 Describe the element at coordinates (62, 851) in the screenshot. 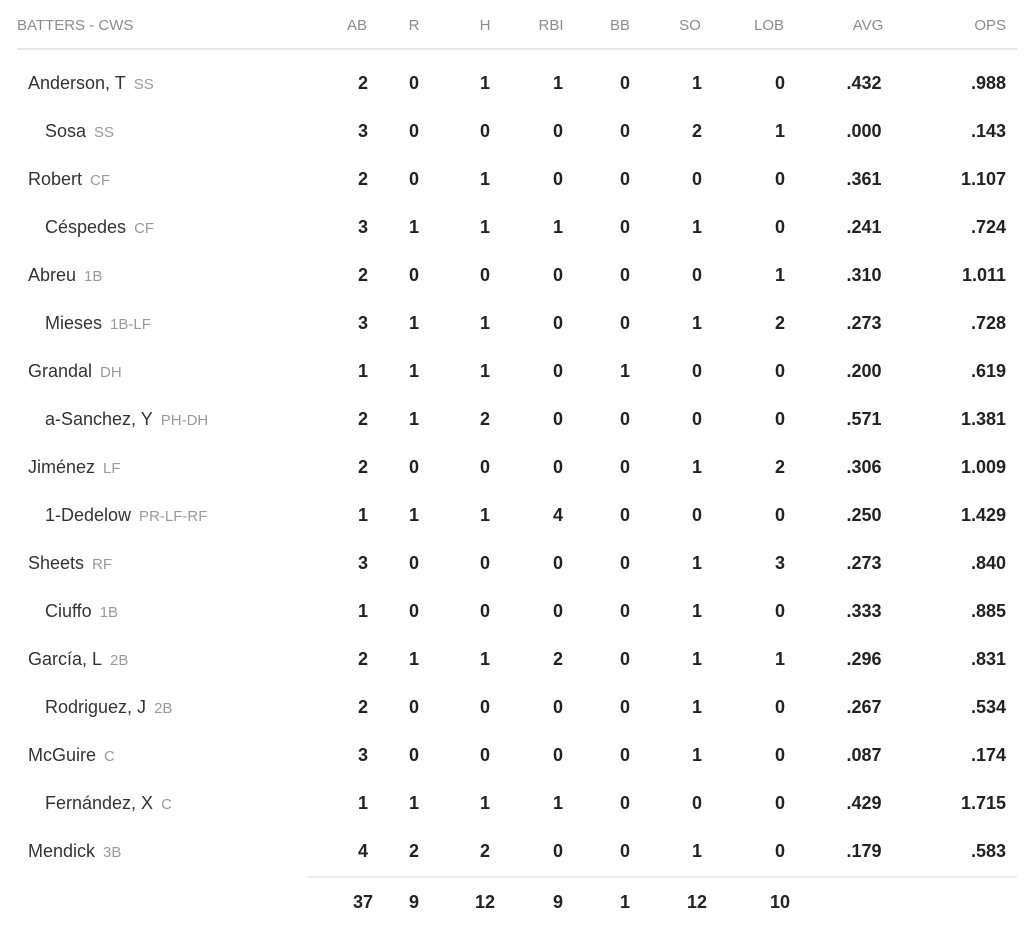

I see `player-name-link: Mendick` at that location.